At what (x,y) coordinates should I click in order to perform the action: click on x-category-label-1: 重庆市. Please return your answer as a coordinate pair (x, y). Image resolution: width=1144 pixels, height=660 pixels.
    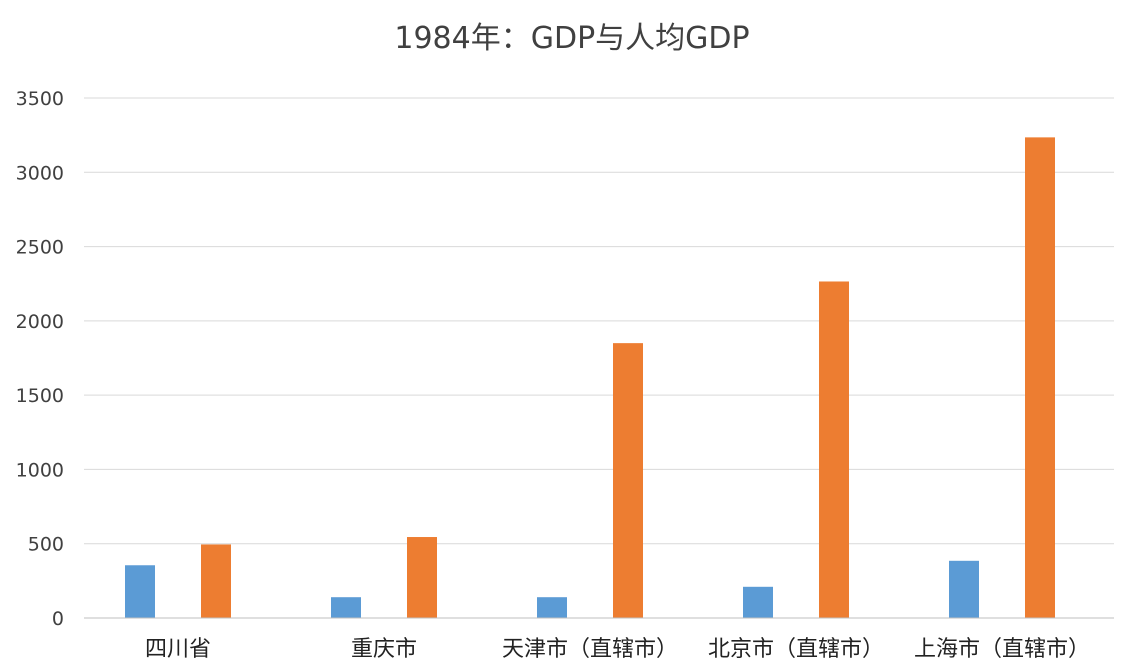
    Looking at the image, I should click on (384, 648).